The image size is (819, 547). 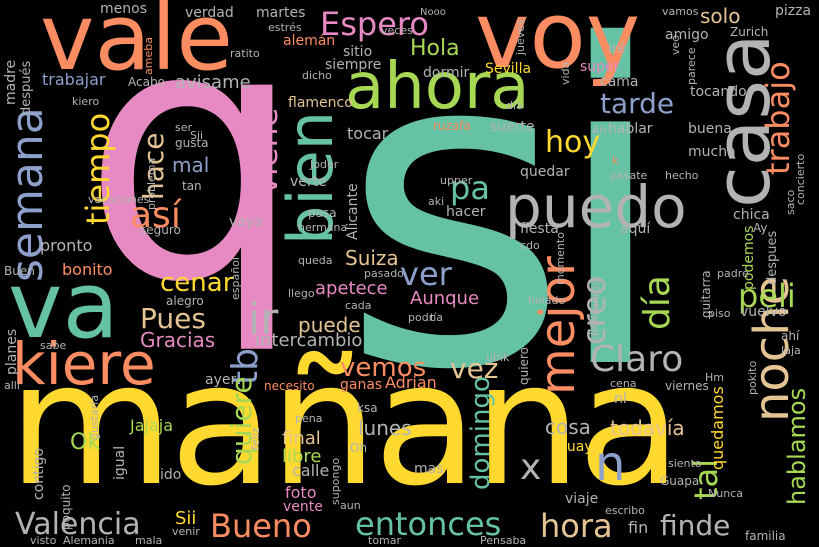 I want to click on word-seguro: seguro, so click(x=160, y=230).